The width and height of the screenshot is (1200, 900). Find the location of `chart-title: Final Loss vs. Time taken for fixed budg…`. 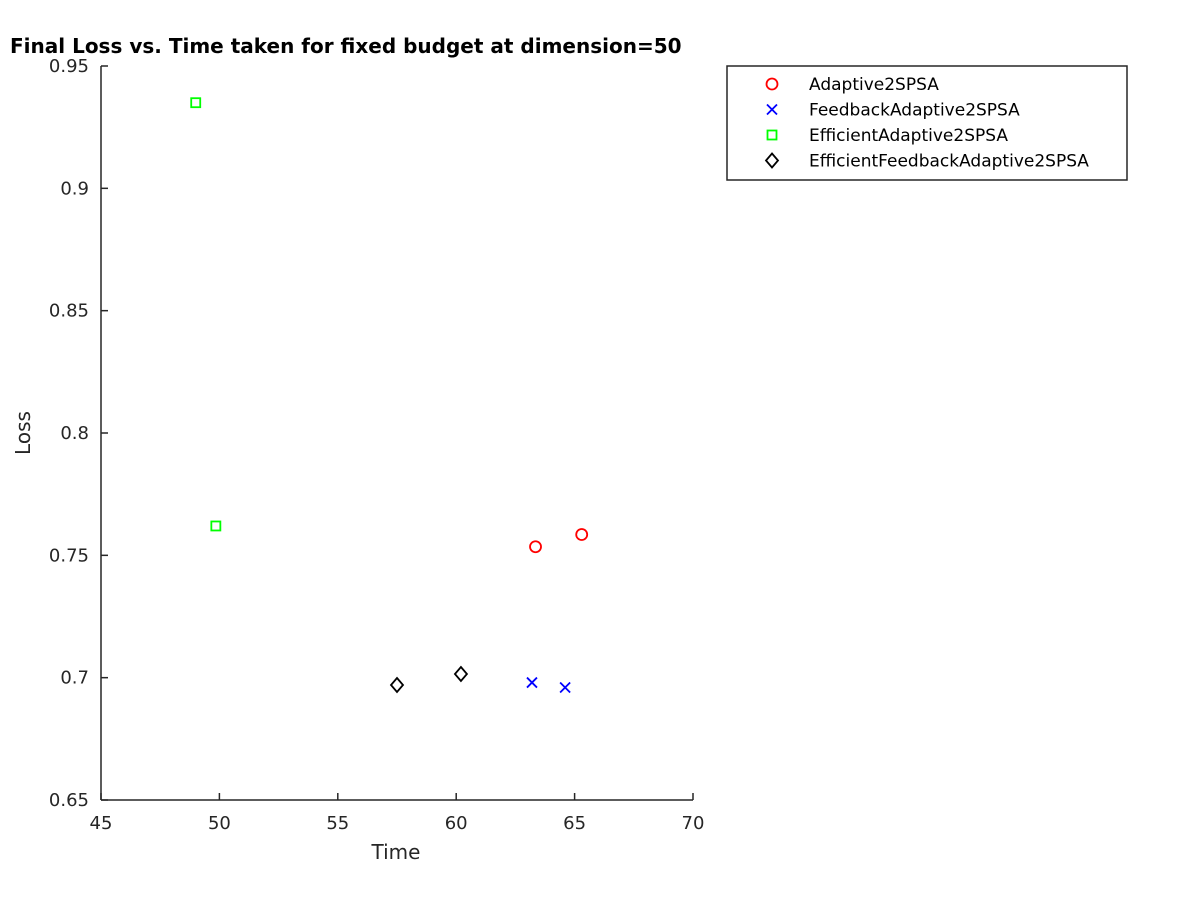

chart-title: Final Loss vs. Time taken for fixed budg… is located at coordinates (346, 46).